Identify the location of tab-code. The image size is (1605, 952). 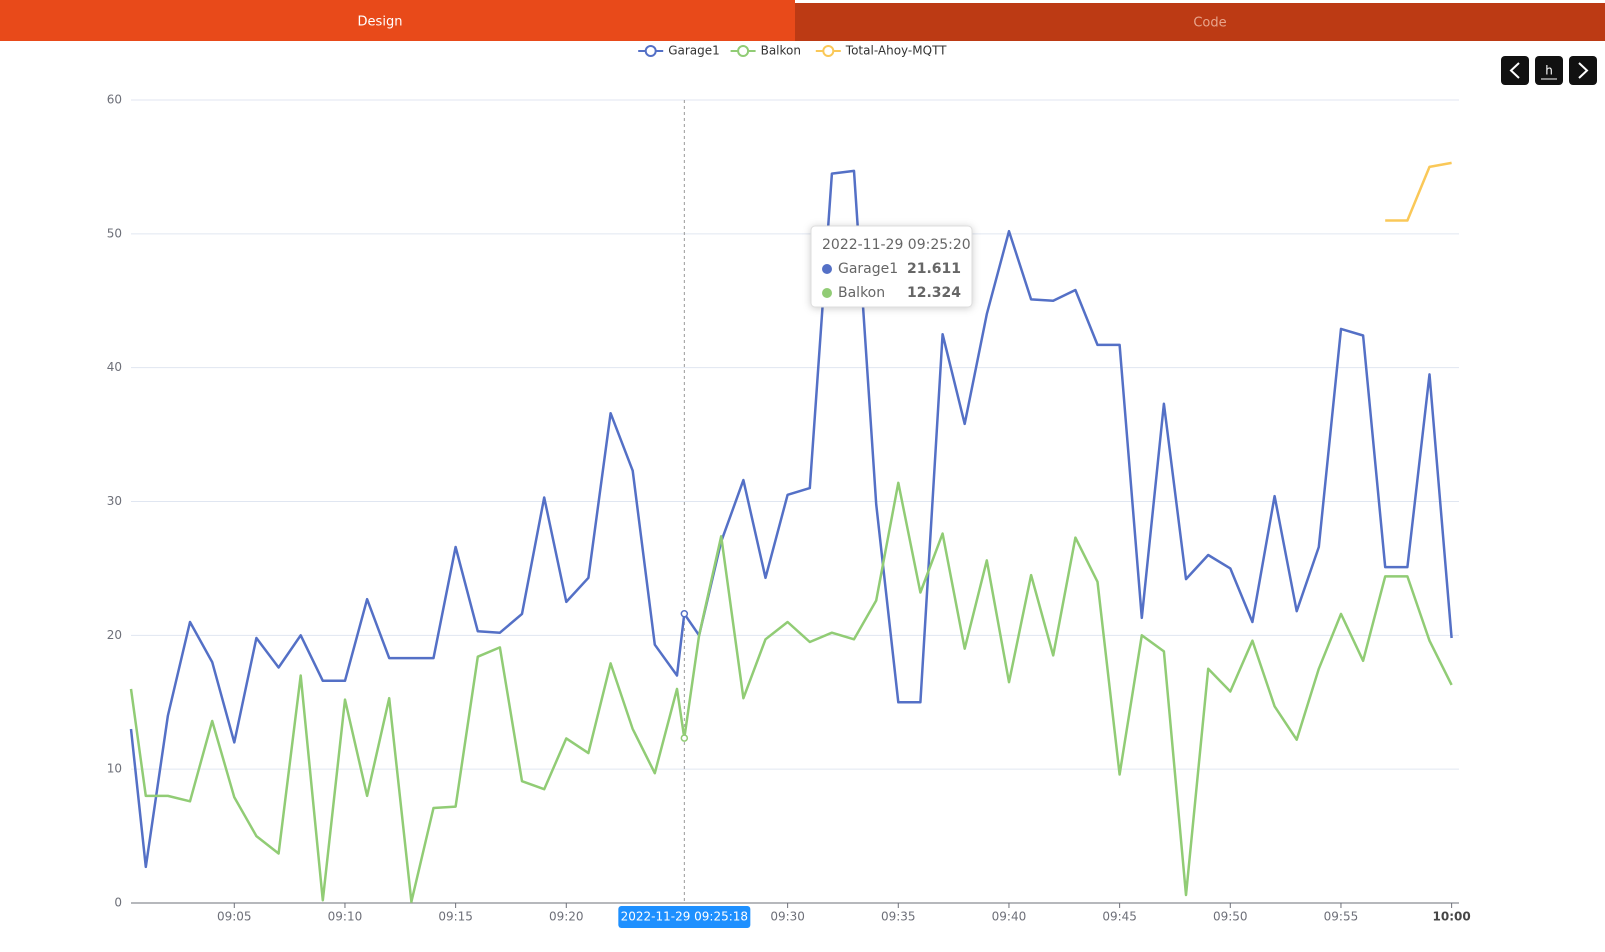
(1200, 22).